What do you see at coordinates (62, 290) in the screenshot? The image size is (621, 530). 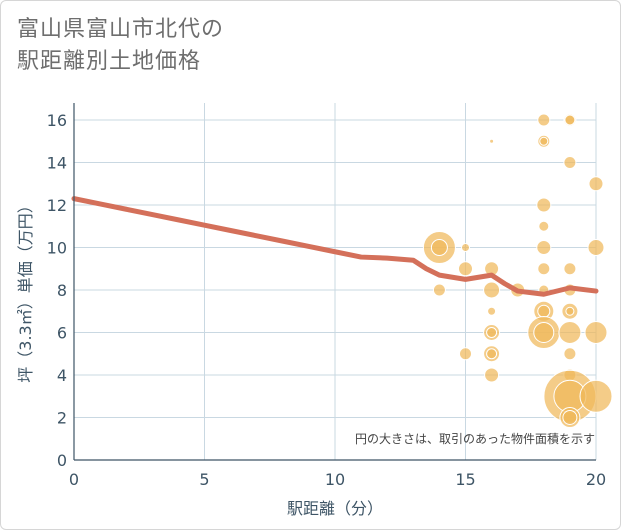 I see `y-tick-label: 8` at bounding box center [62, 290].